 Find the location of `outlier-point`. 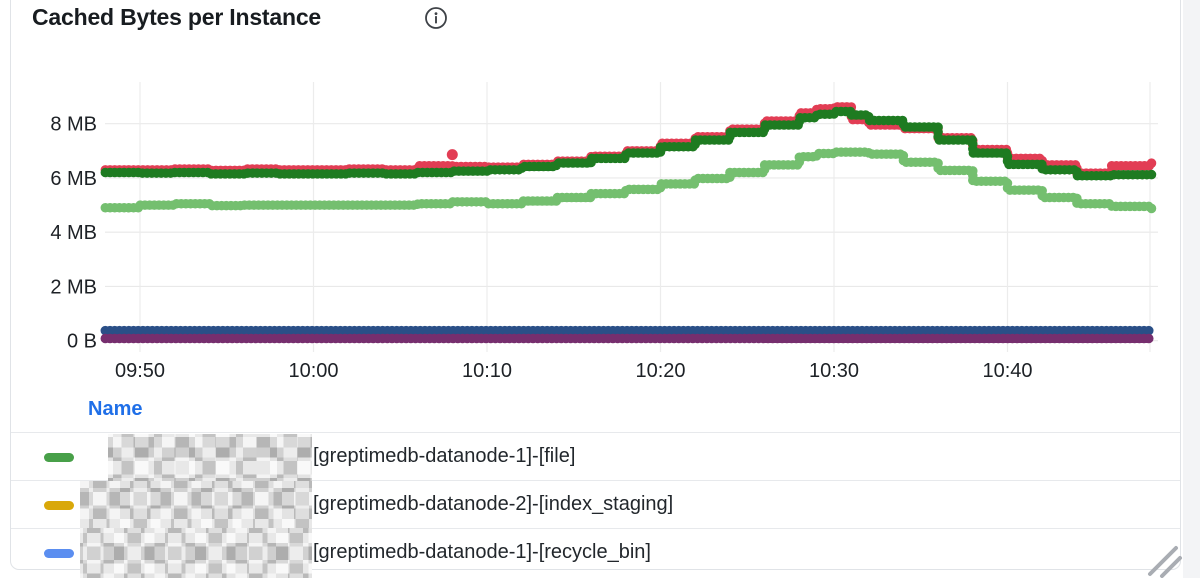

outlier-point is located at coordinates (452, 155).